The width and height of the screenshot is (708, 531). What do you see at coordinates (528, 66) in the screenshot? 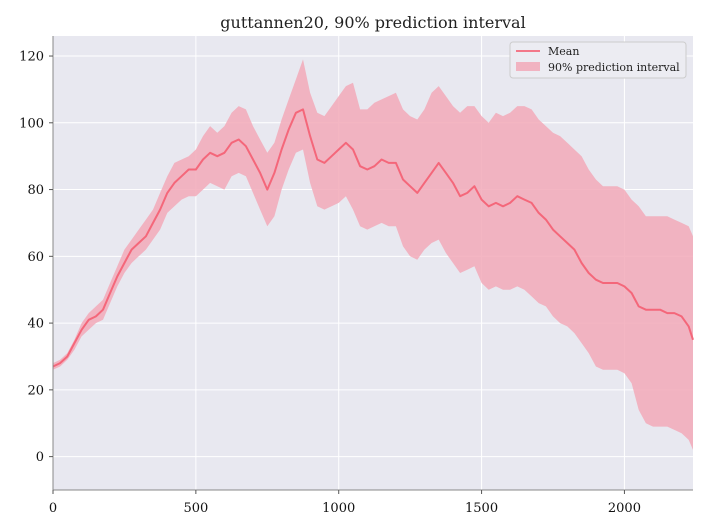
I see `legend-band-swatch` at bounding box center [528, 66].